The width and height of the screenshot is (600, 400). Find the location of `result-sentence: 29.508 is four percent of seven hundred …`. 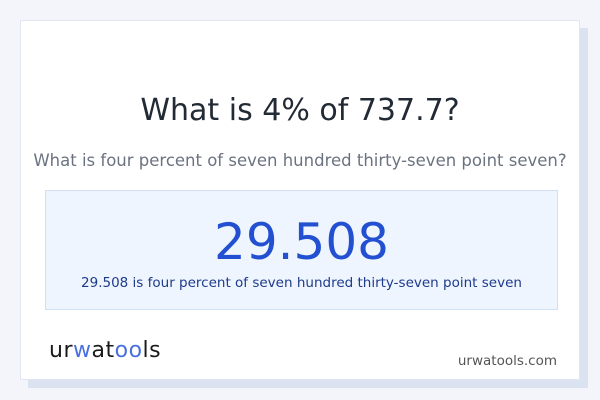

result-sentence: 29.508 is four percent of seven hundred … is located at coordinates (301, 283).